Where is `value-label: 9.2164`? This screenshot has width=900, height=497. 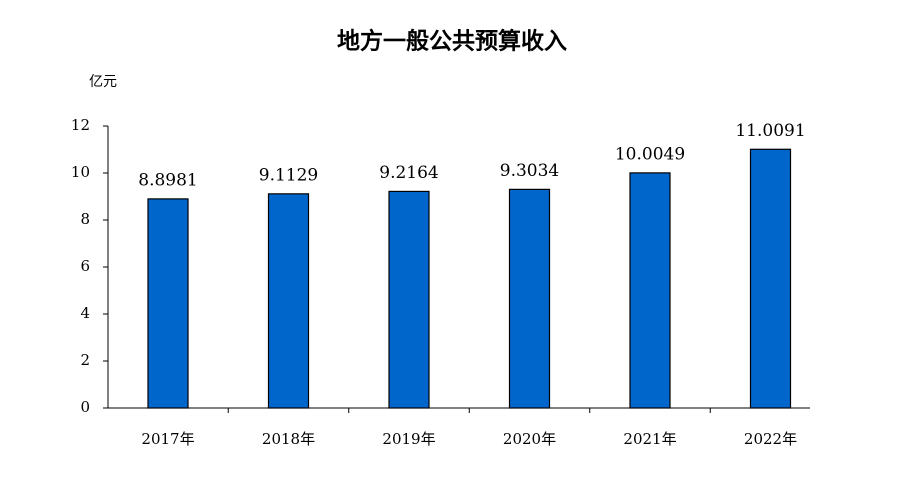 value-label: 9.2164 is located at coordinates (408, 173).